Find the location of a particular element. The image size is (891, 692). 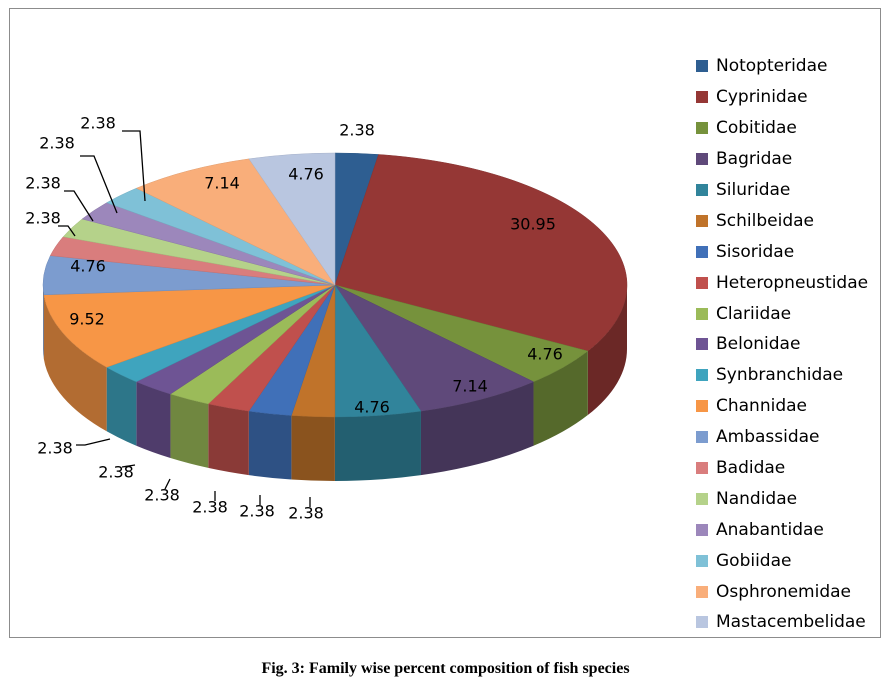

legend-item-gobiidae: Gobiidae is located at coordinates (791, 560).